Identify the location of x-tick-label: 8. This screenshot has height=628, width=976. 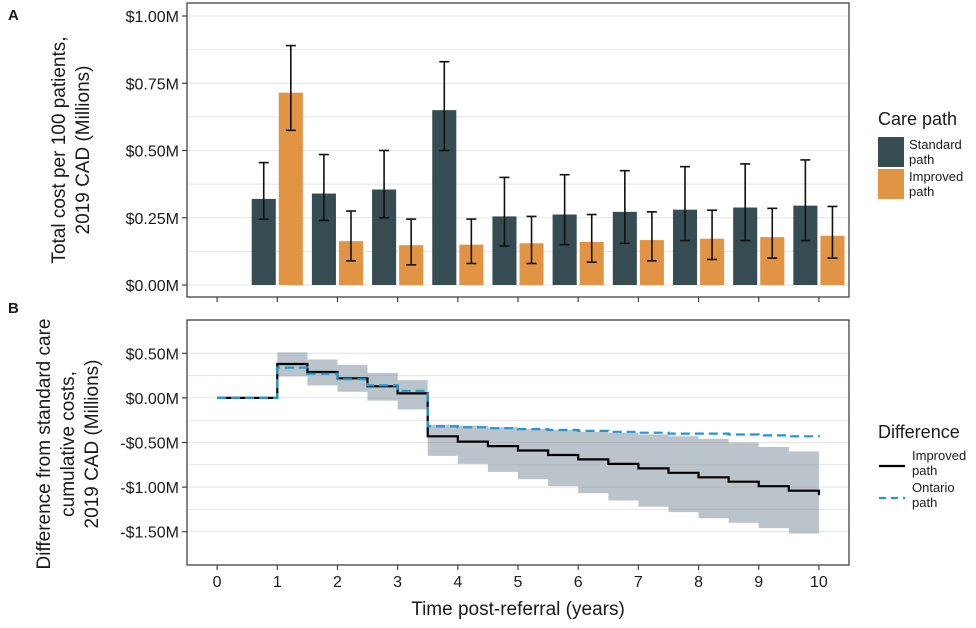
(698, 582).